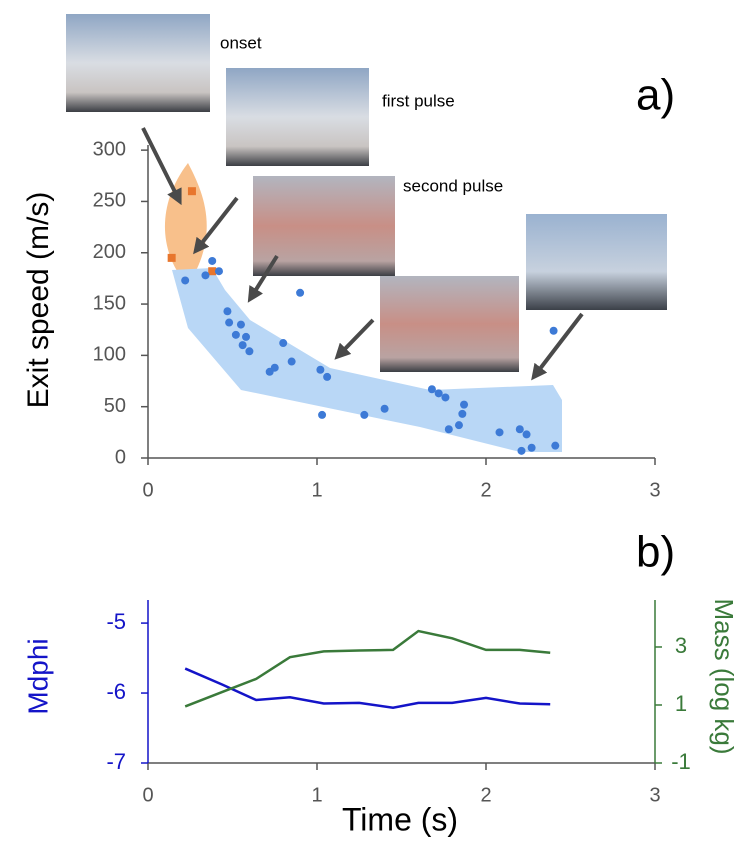 This screenshot has width=751, height=847. Describe the element at coordinates (116, 621) in the screenshot. I see `y-tick-label: -5` at that location.